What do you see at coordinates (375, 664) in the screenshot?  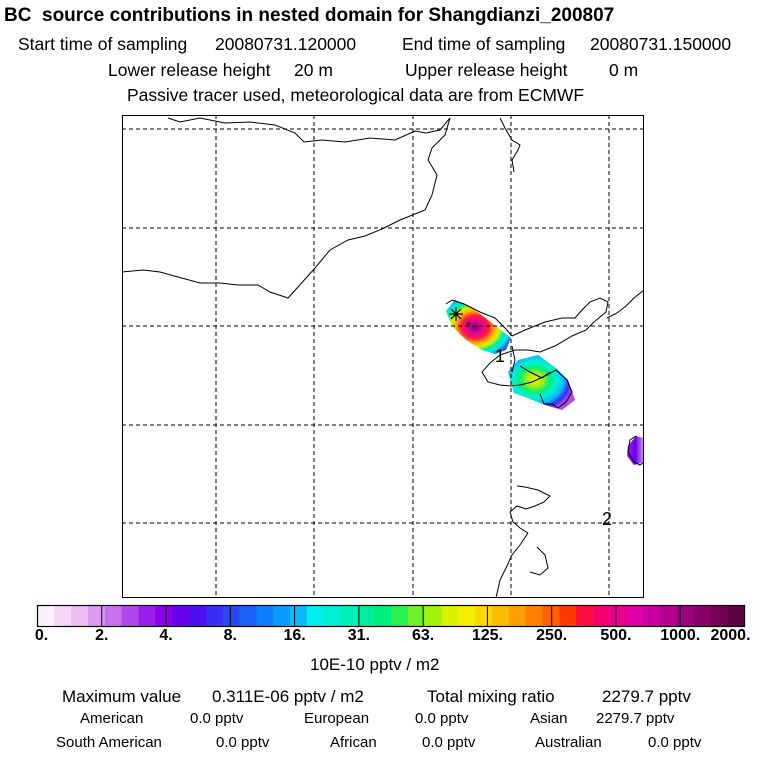 I see `colorbar-unit-label: 10E-10 pptv / m2` at bounding box center [375, 664].